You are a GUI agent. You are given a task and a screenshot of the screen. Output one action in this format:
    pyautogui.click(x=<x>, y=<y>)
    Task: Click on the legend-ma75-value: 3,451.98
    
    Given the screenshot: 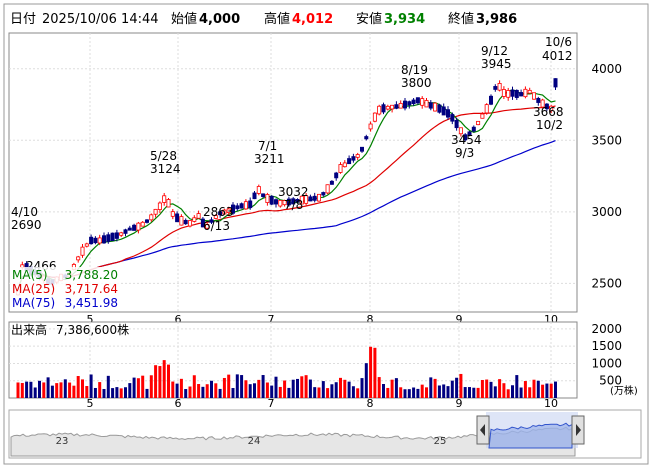 What is the action you would take?
    pyautogui.click(x=91, y=303)
    